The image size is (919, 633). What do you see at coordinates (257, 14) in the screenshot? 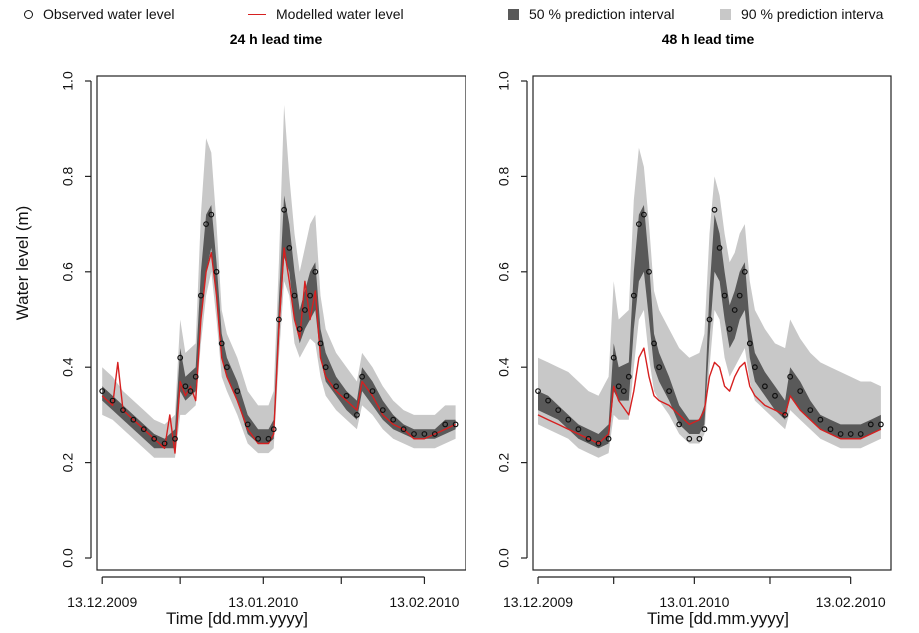
I see `red-line-icon` at bounding box center [257, 14].